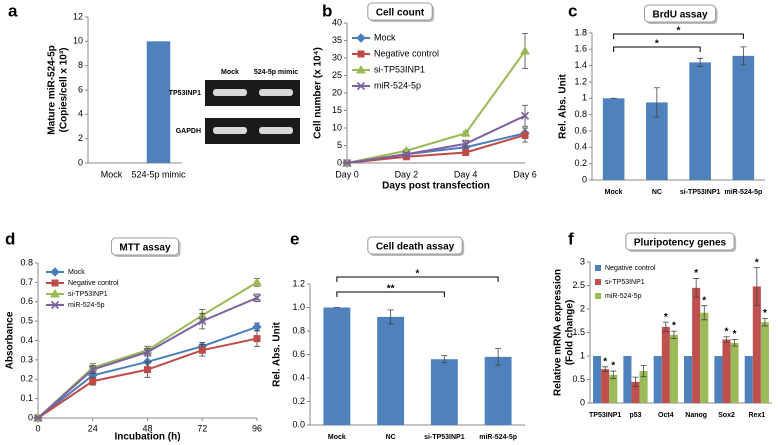 This screenshot has width=778, height=445. I want to click on chart-title: Cell death assay, so click(415, 247).